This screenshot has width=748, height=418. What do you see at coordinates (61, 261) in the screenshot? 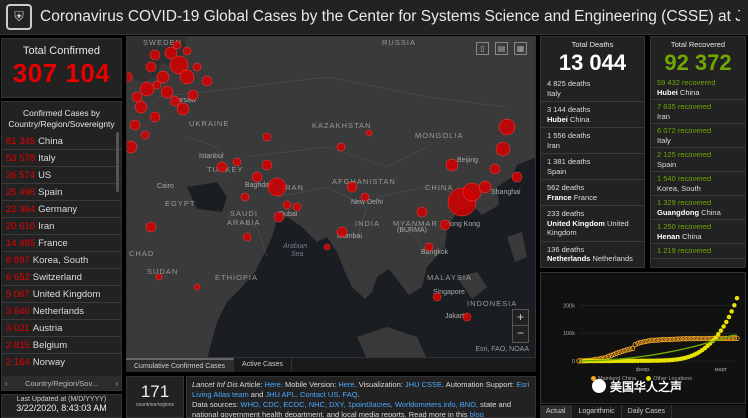
I see `country-row: 8 897 Korea, South` at bounding box center [61, 261].